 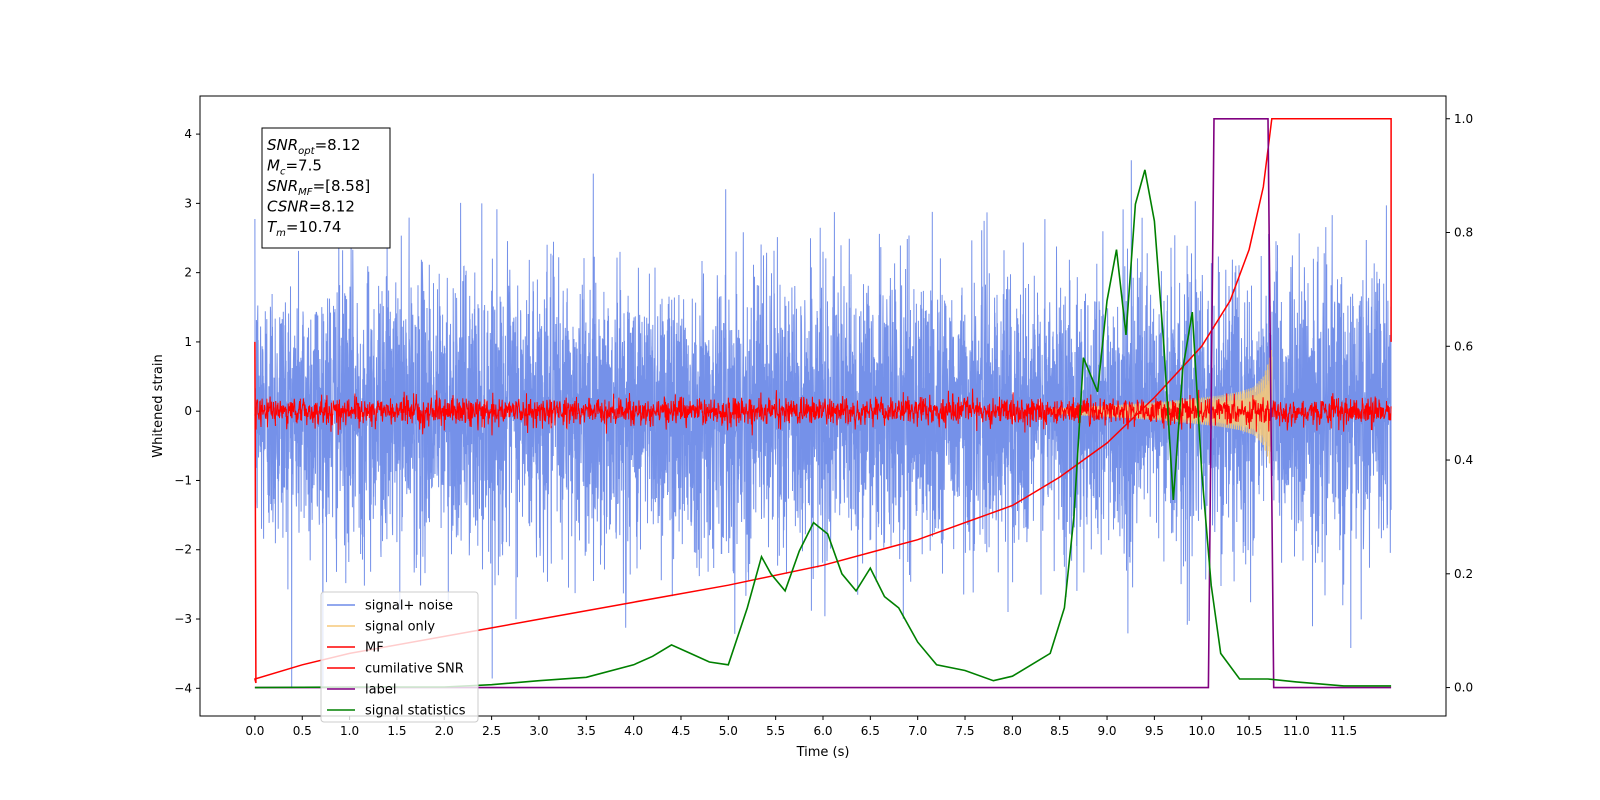 I want to click on y-tick-label: −3, so click(x=183, y=619).